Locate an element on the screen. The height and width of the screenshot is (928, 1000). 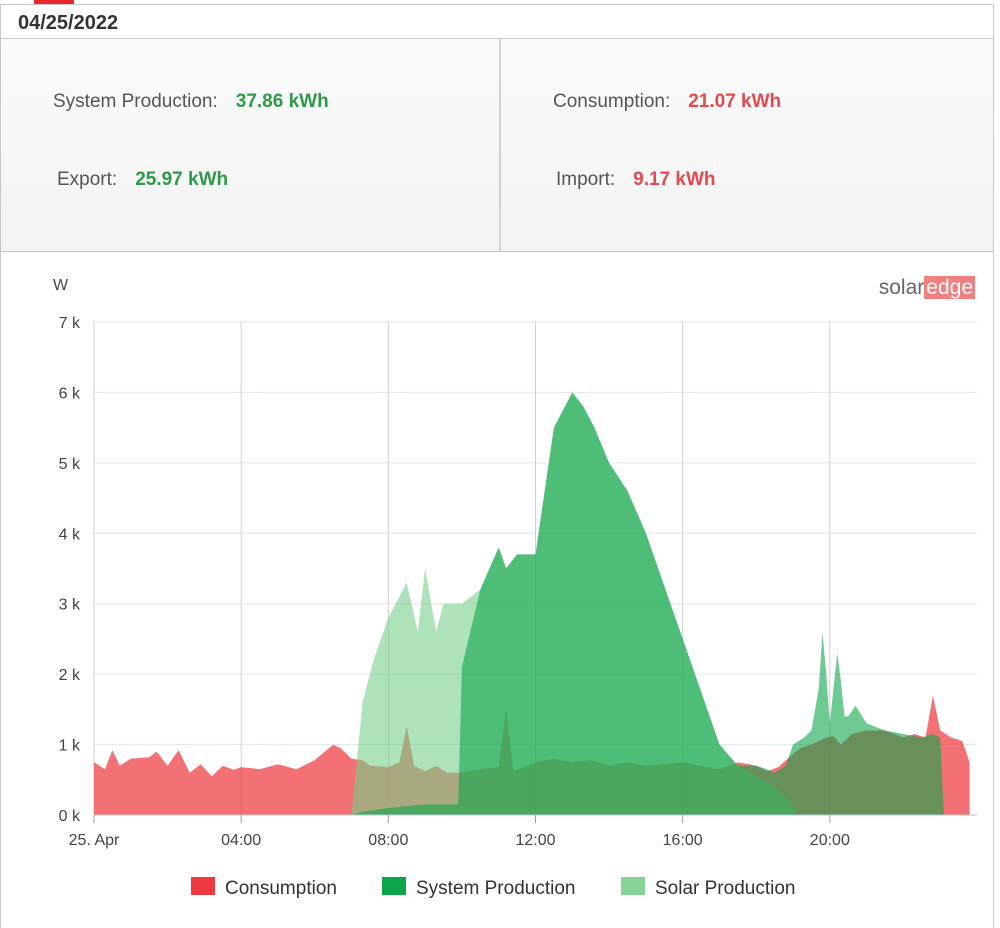
legend-label-consumption: Consumption is located at coordinates (281, 888).